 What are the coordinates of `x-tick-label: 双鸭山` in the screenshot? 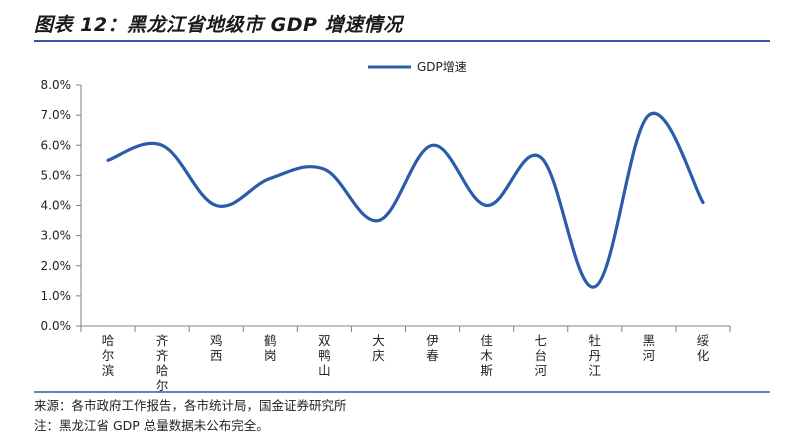 It's located at (324, 355).